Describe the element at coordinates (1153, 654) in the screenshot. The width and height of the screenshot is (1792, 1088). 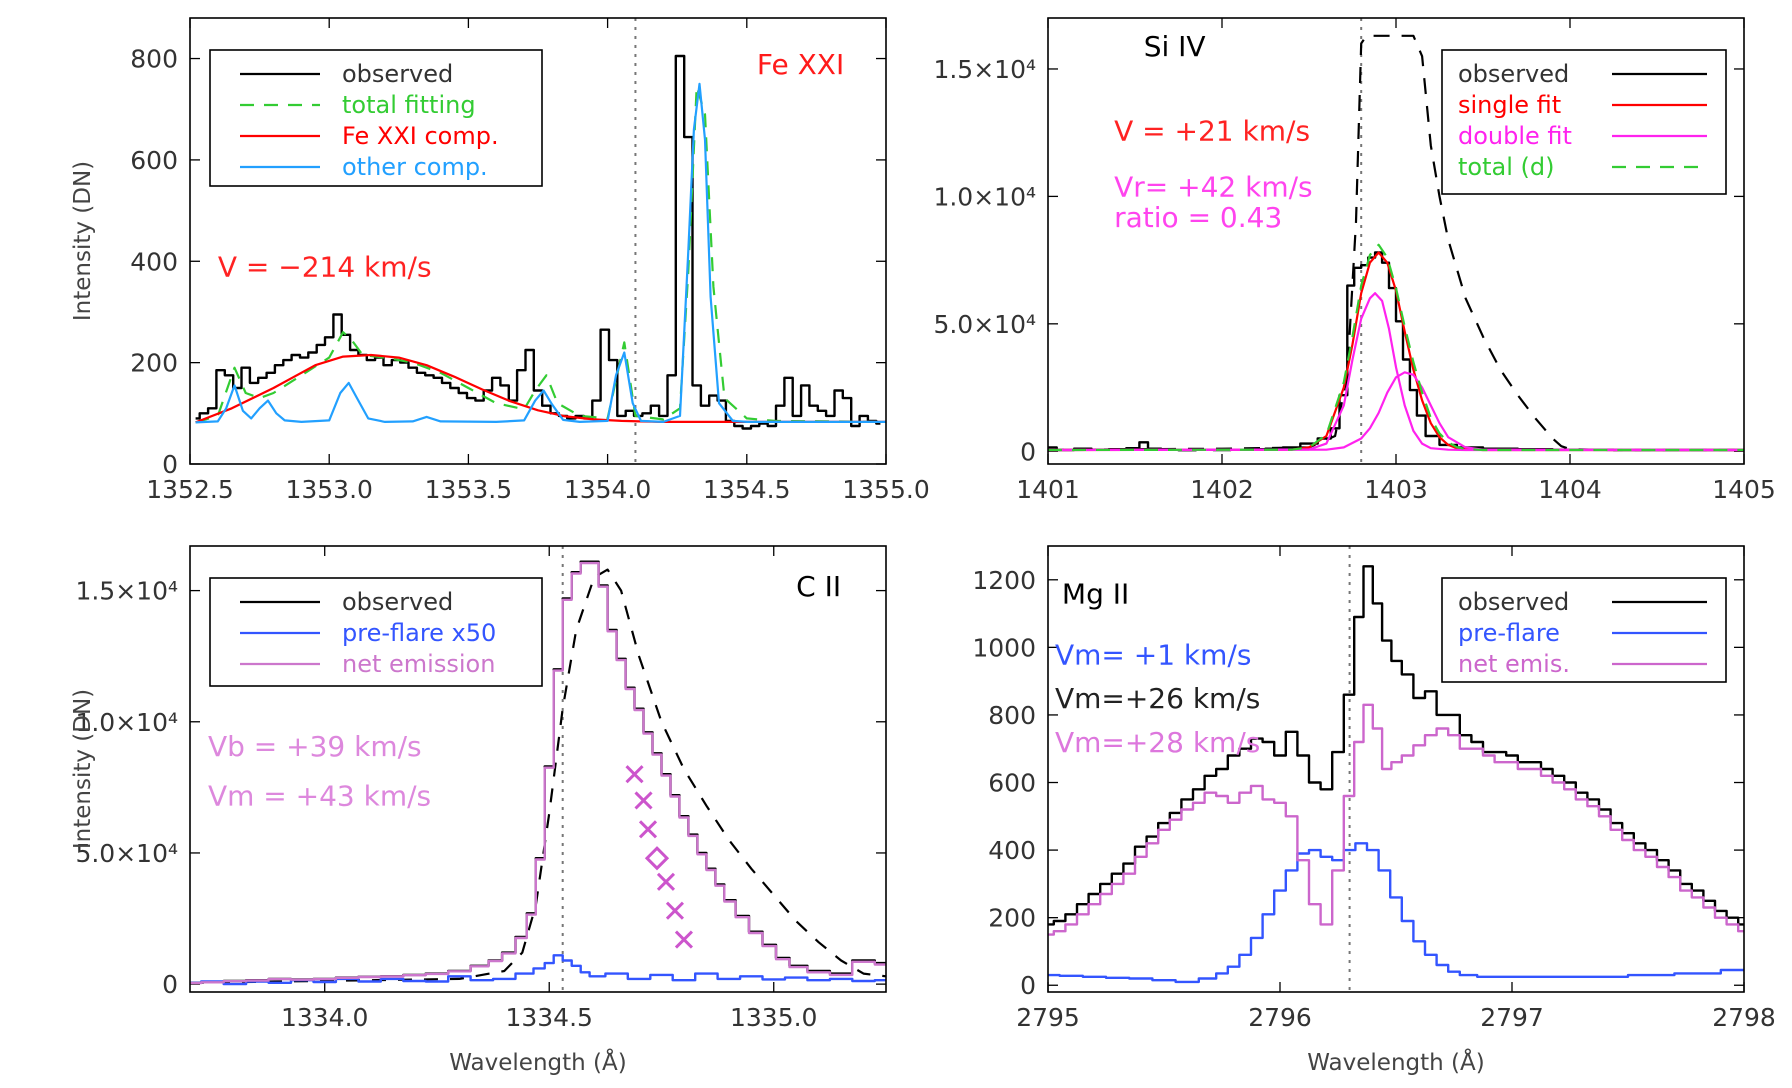
I see `annotation: Vm= +1 km/s` at that location.